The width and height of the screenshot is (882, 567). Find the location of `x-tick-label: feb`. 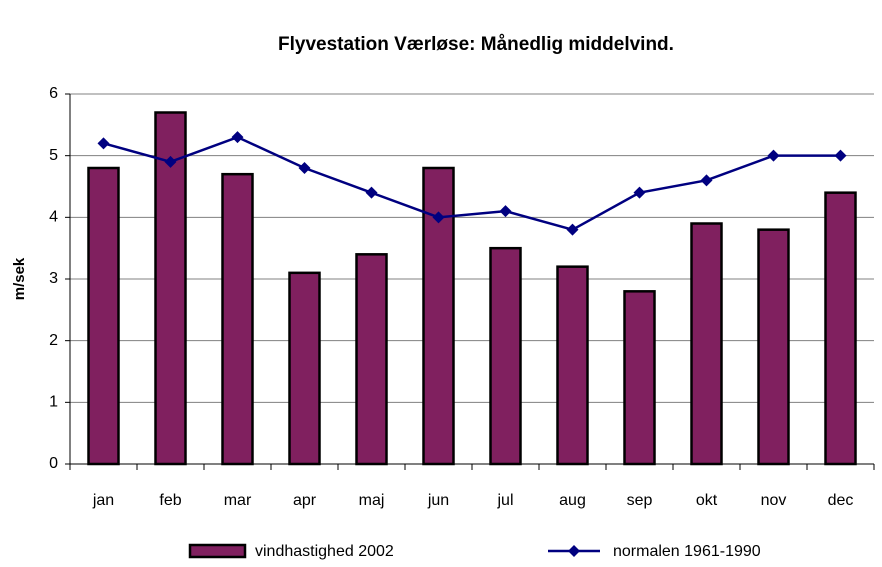

x-tick-label: feb is located at coordinates (170, 500).